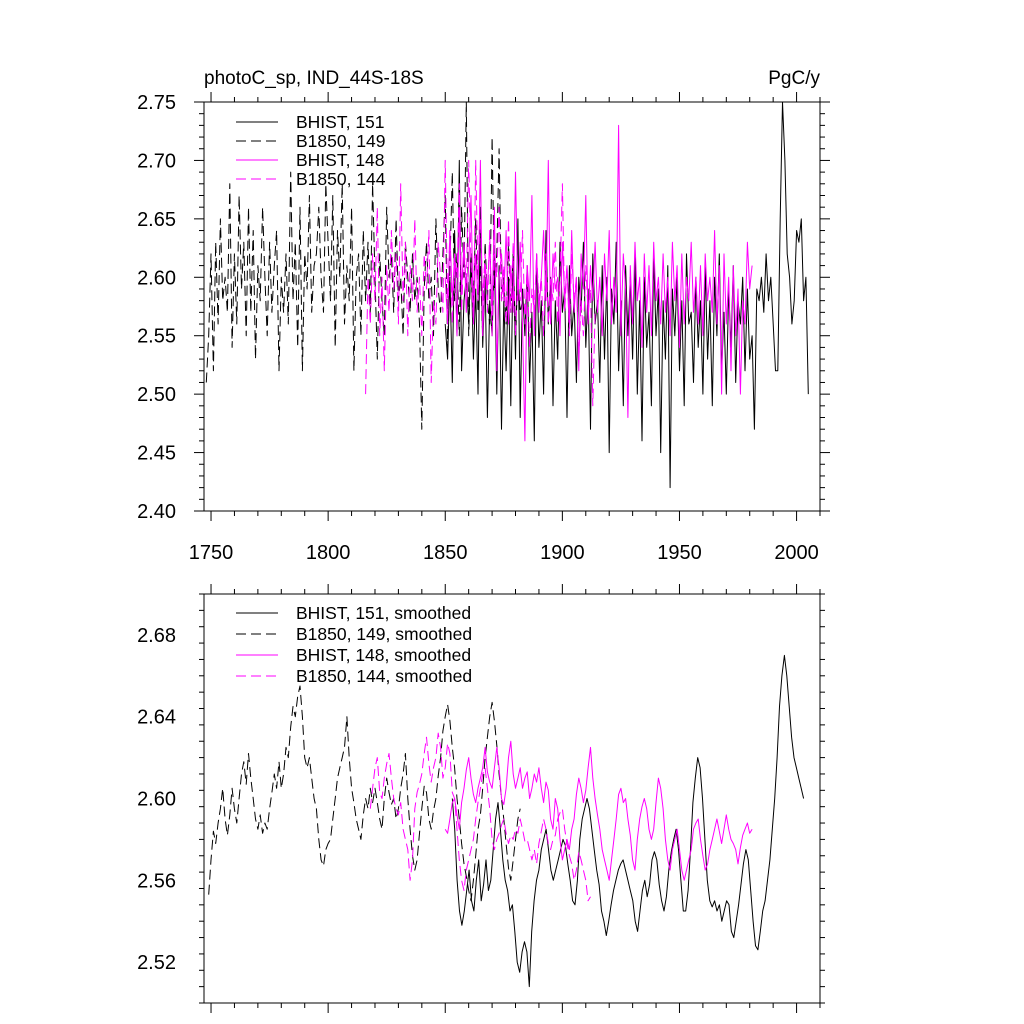  Describe the element at coordinates (794, 78) in the screenshot. I see `top-title-right: PgC/y` at that location.